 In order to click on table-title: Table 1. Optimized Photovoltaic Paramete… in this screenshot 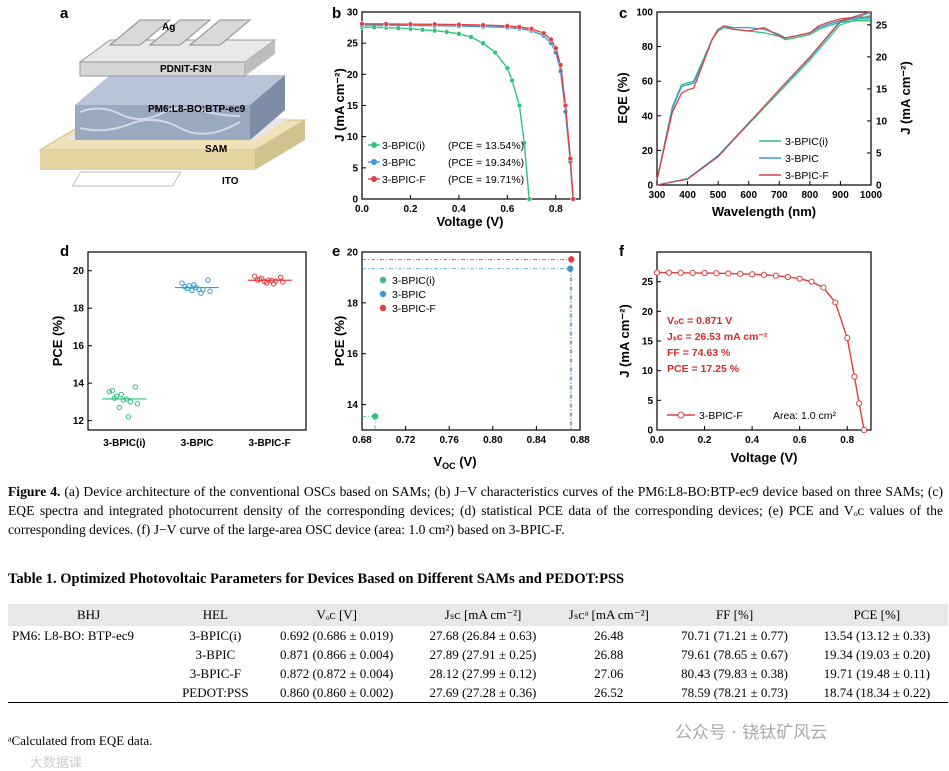, I will do `click(316, 579)`.